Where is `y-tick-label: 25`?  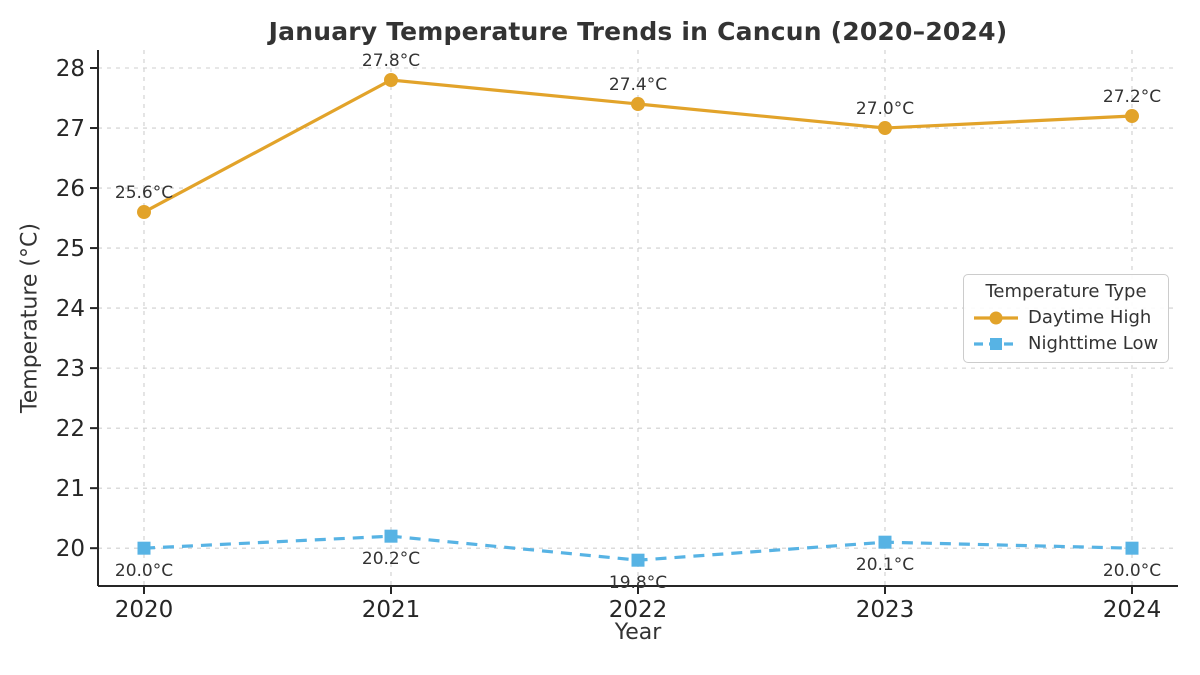
y-tick-label: 25 is located at coordinates (70, 249).